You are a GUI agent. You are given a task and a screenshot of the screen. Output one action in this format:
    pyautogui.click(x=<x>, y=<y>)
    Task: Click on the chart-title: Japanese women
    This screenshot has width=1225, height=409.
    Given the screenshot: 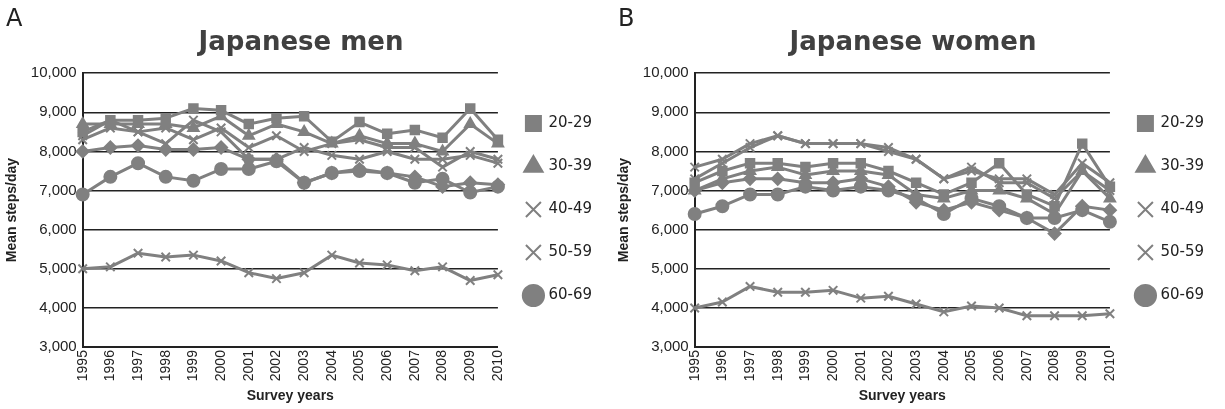 What is the action you would take?
    pyautogui.click(x=912, y=41)
    